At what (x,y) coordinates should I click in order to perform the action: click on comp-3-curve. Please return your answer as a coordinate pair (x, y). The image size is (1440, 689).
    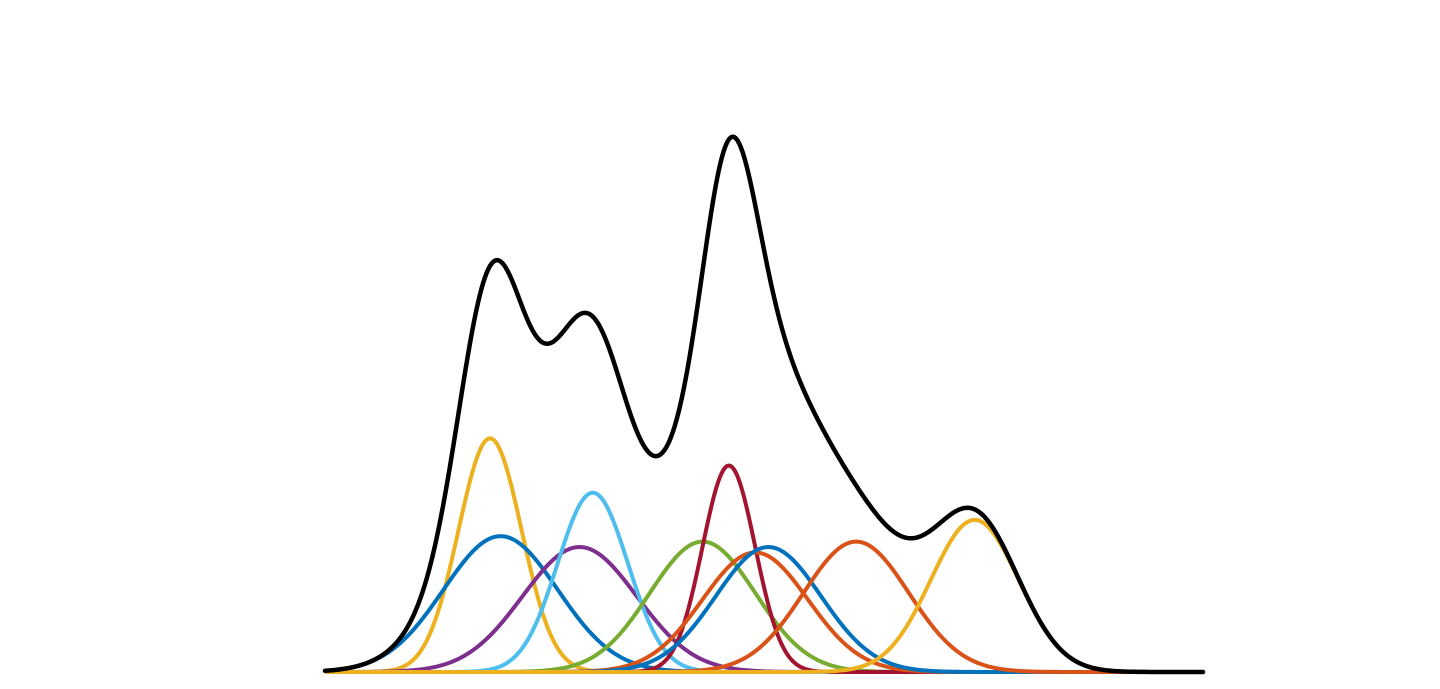
    Looking at the image, I should click on (764, 609).